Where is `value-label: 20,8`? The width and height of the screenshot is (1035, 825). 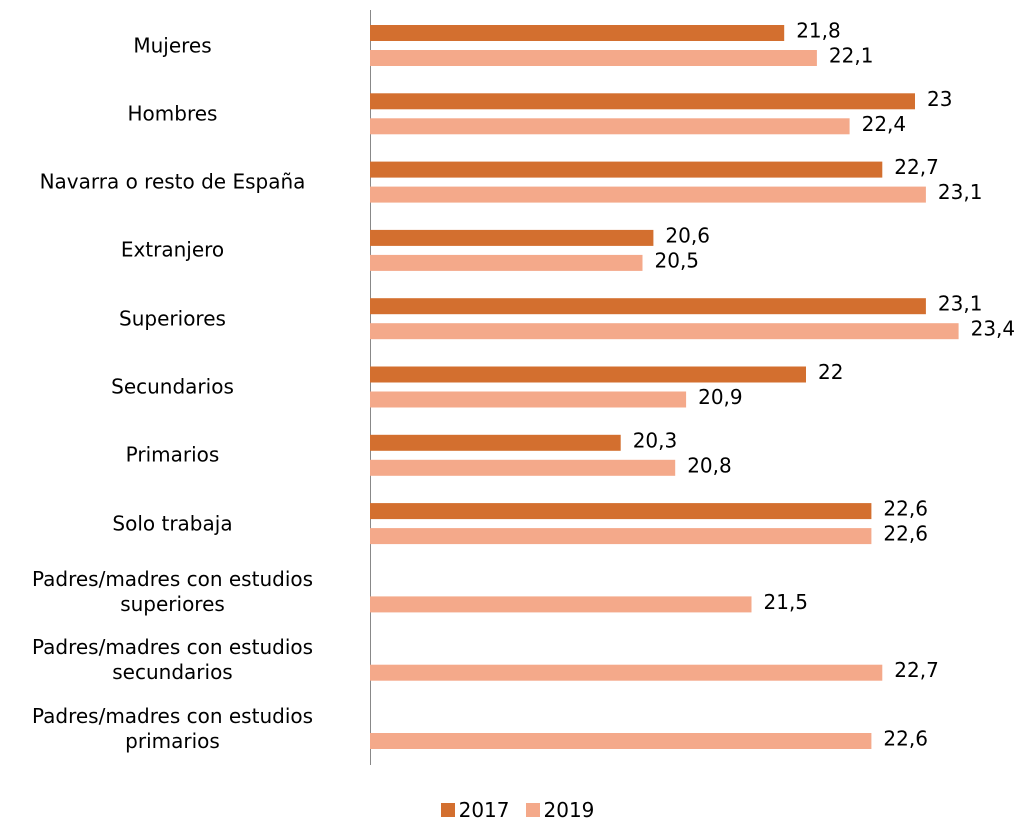 value-label: 20,8 is located at coordinates (709, 465).